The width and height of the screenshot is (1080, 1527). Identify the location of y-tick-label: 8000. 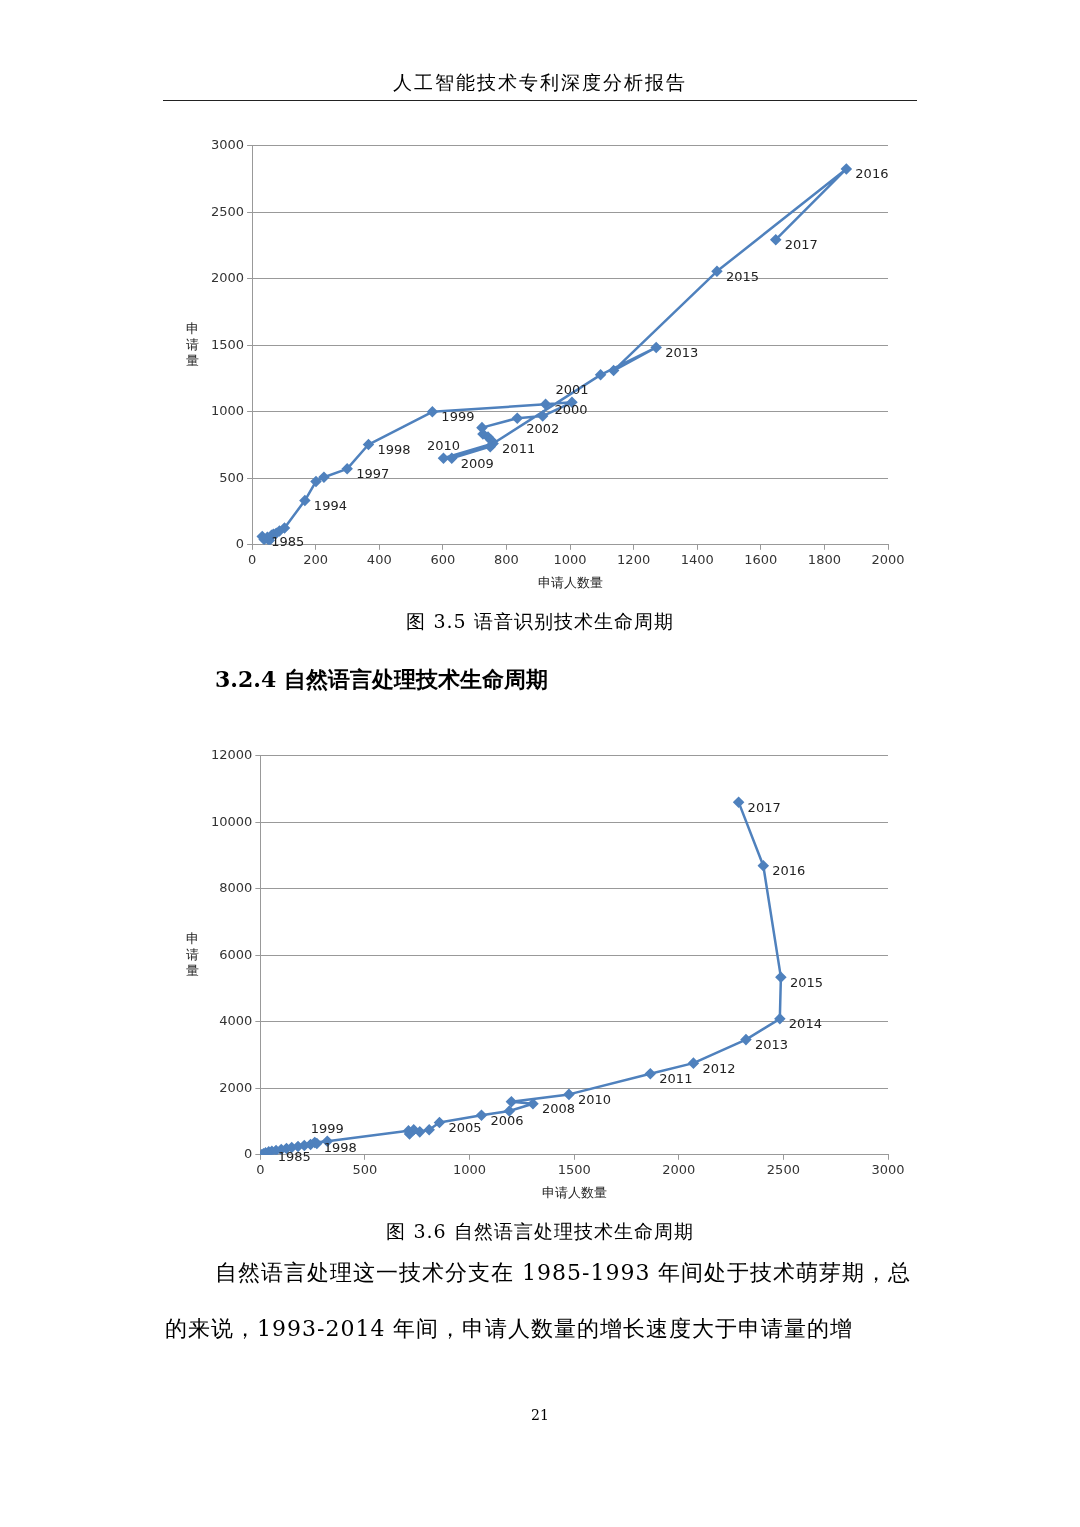
(236, 888).